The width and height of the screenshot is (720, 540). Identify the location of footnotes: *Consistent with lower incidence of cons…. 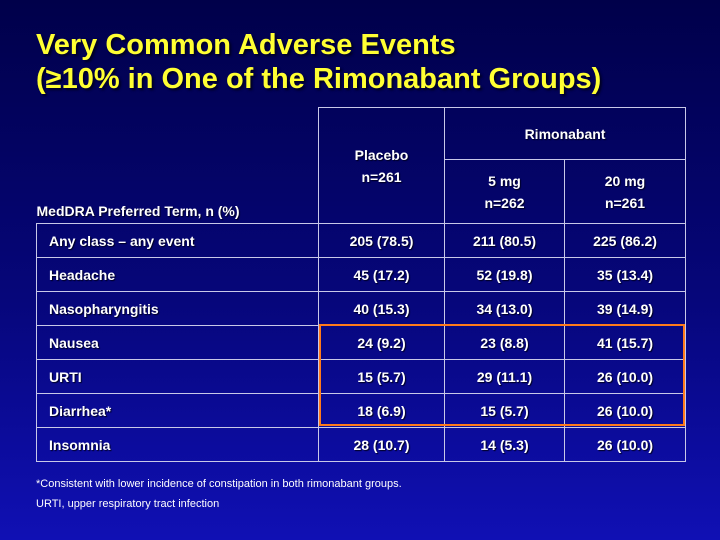
(219, 498).